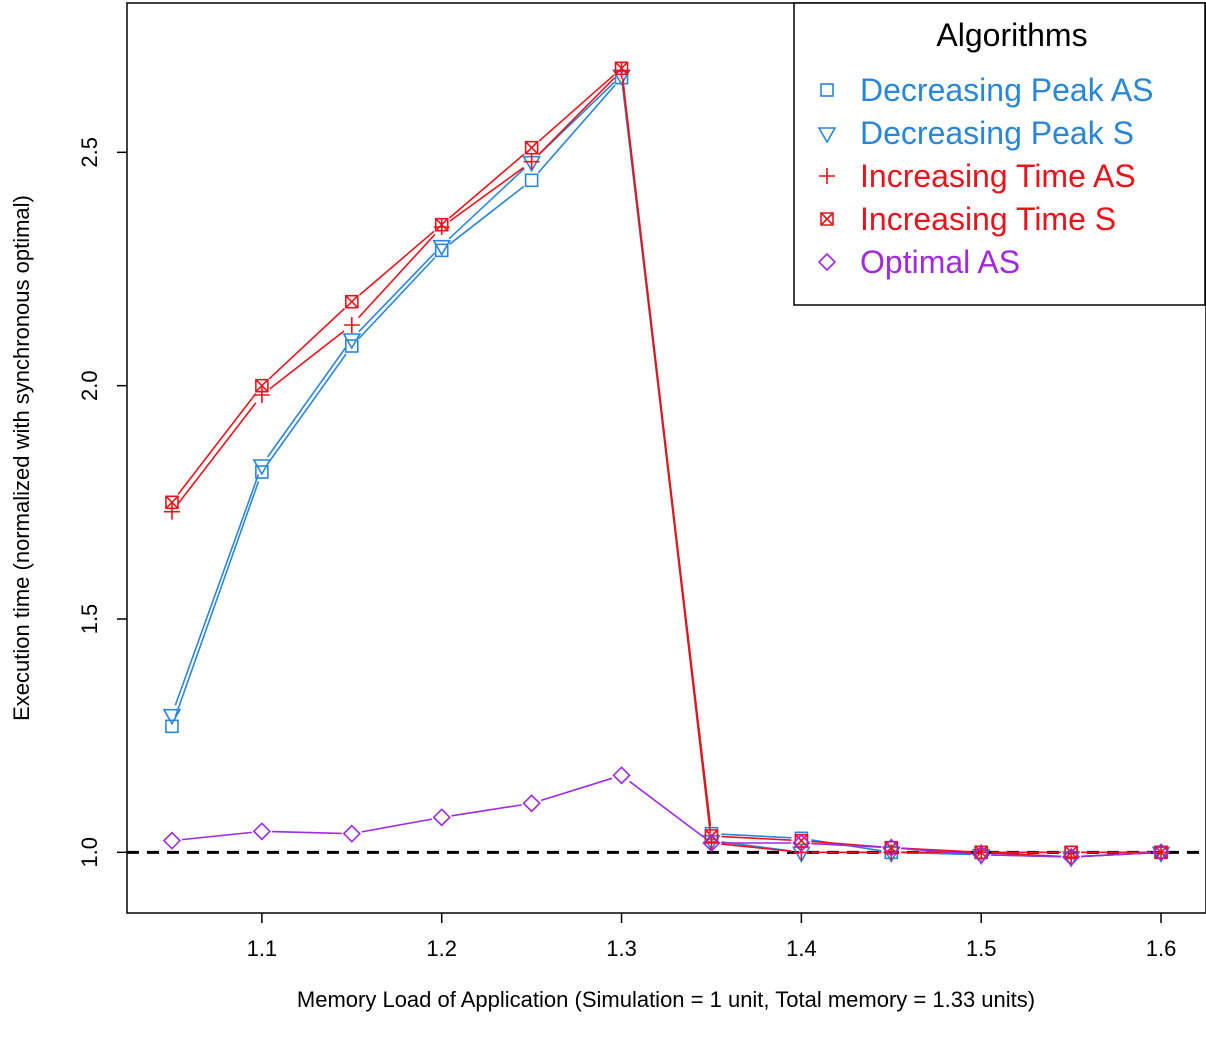  What do you see at coordinates (89, 852) in the screenshot?
I see `y-tick-label: 1.0` at bounding box center [89, 852].